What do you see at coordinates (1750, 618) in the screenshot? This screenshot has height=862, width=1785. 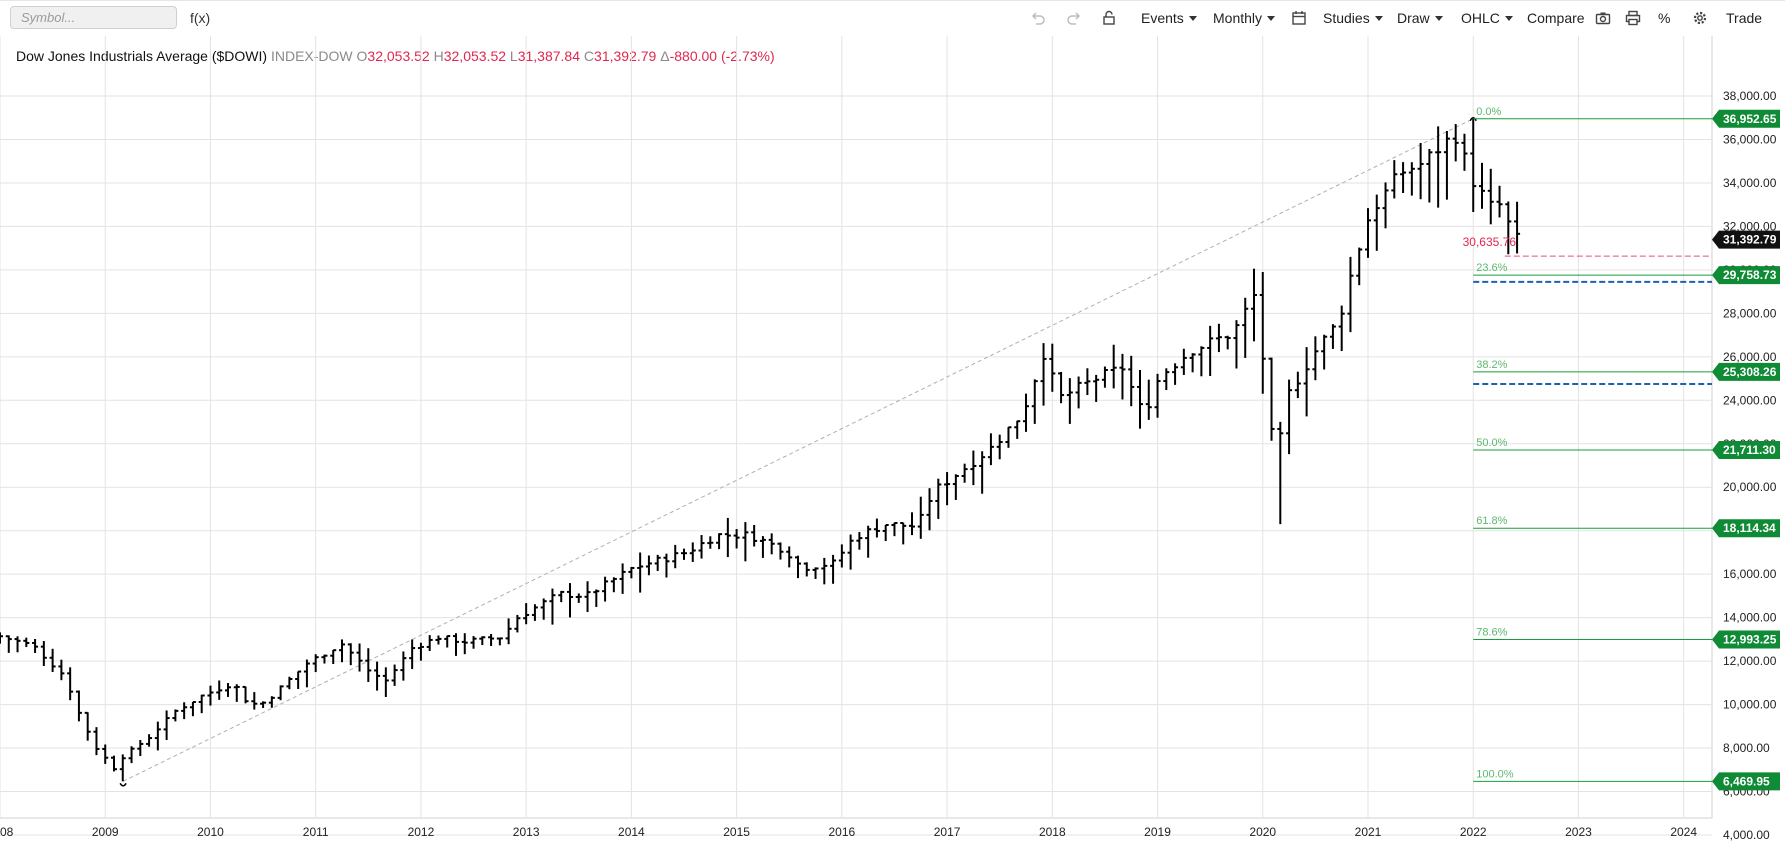 I see `y-tick-label: 14,000.00` at bounding box center [1750, 618].